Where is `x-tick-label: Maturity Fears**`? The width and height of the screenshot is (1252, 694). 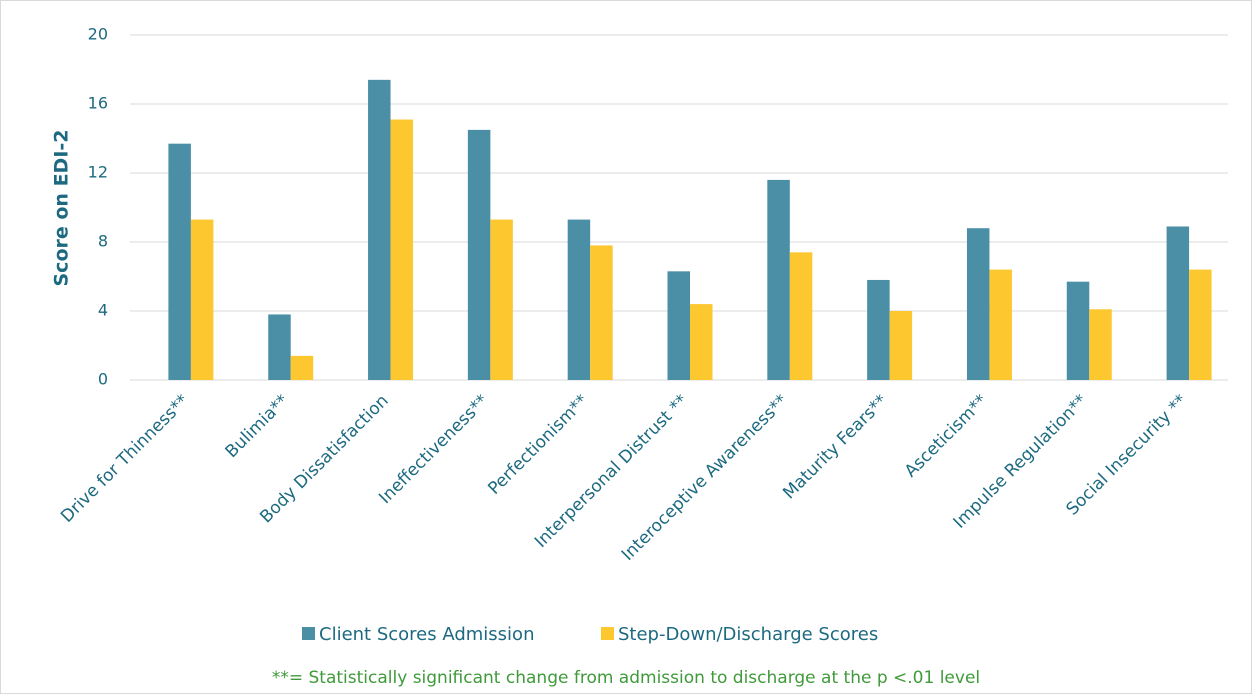
x-tick-label: Maturity Fears** is located at coordinates (835, 447).